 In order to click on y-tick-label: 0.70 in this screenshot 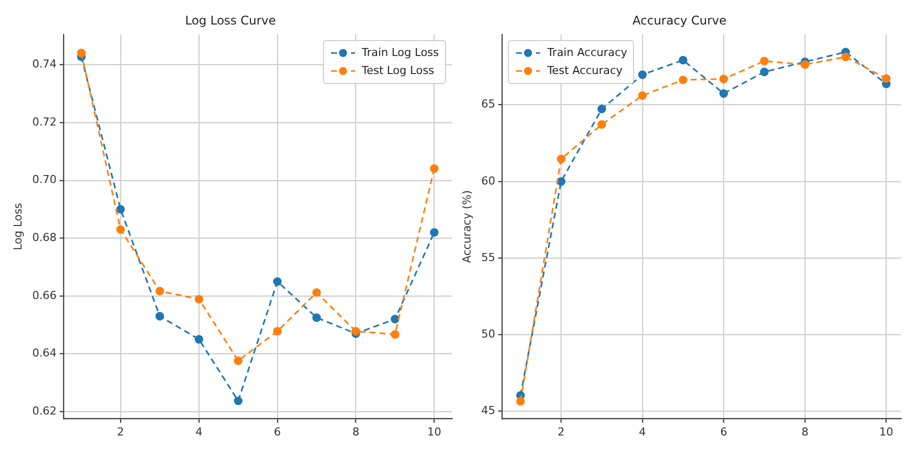, I will do `click(44, 179)`.